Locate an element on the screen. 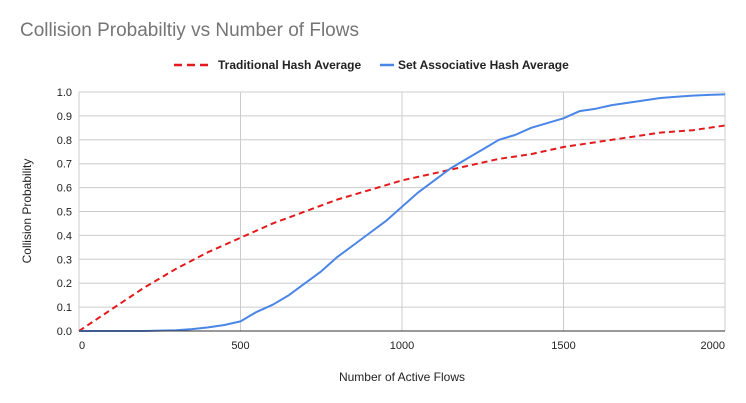 Image resolution: width=746 pixels, height=403 pixels. y-tick-label: 0.1 is located at coordinates (64, 308).